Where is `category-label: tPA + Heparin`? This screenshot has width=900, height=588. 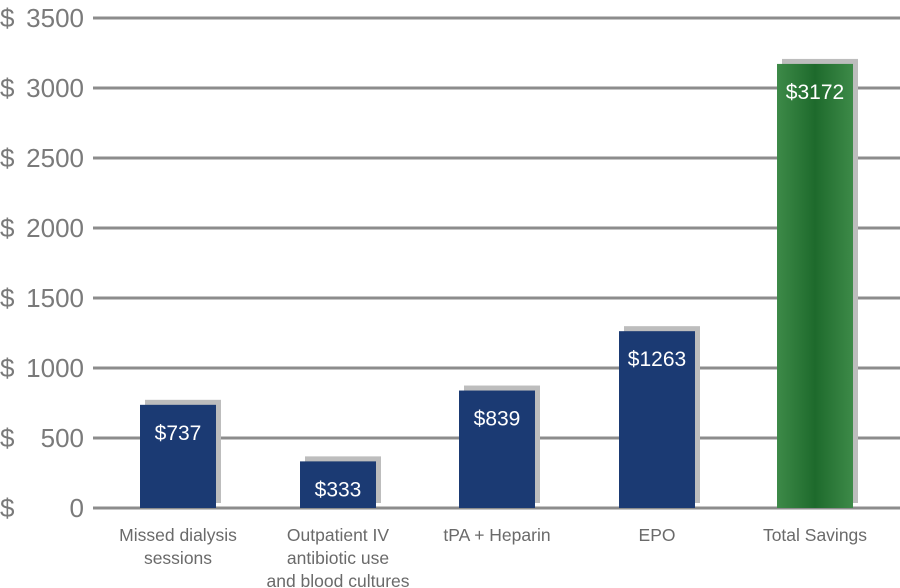 category-label: tPA + Heparin is located at coordinates (496, 535).